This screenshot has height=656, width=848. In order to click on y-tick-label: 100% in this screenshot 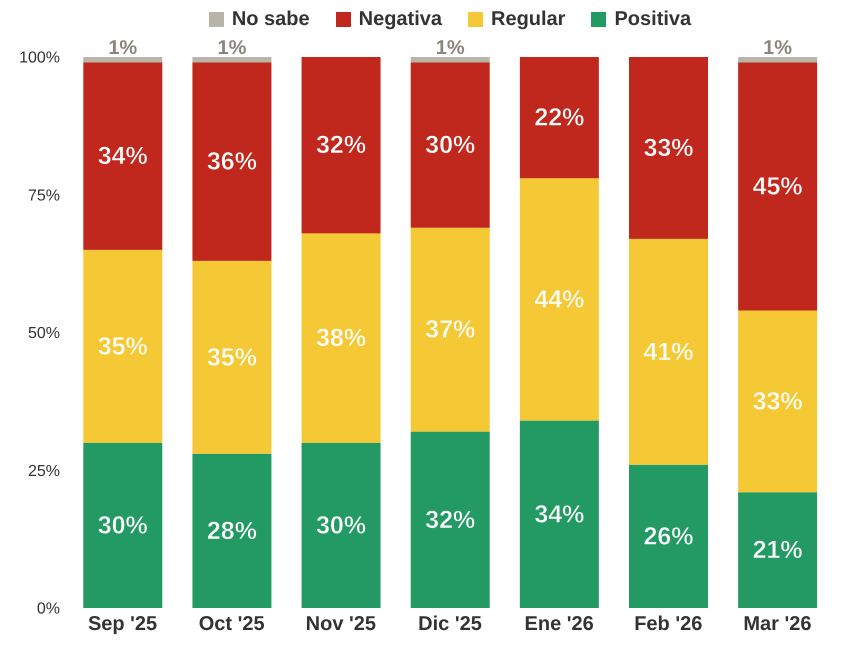, I will do `click(39, 58)`.